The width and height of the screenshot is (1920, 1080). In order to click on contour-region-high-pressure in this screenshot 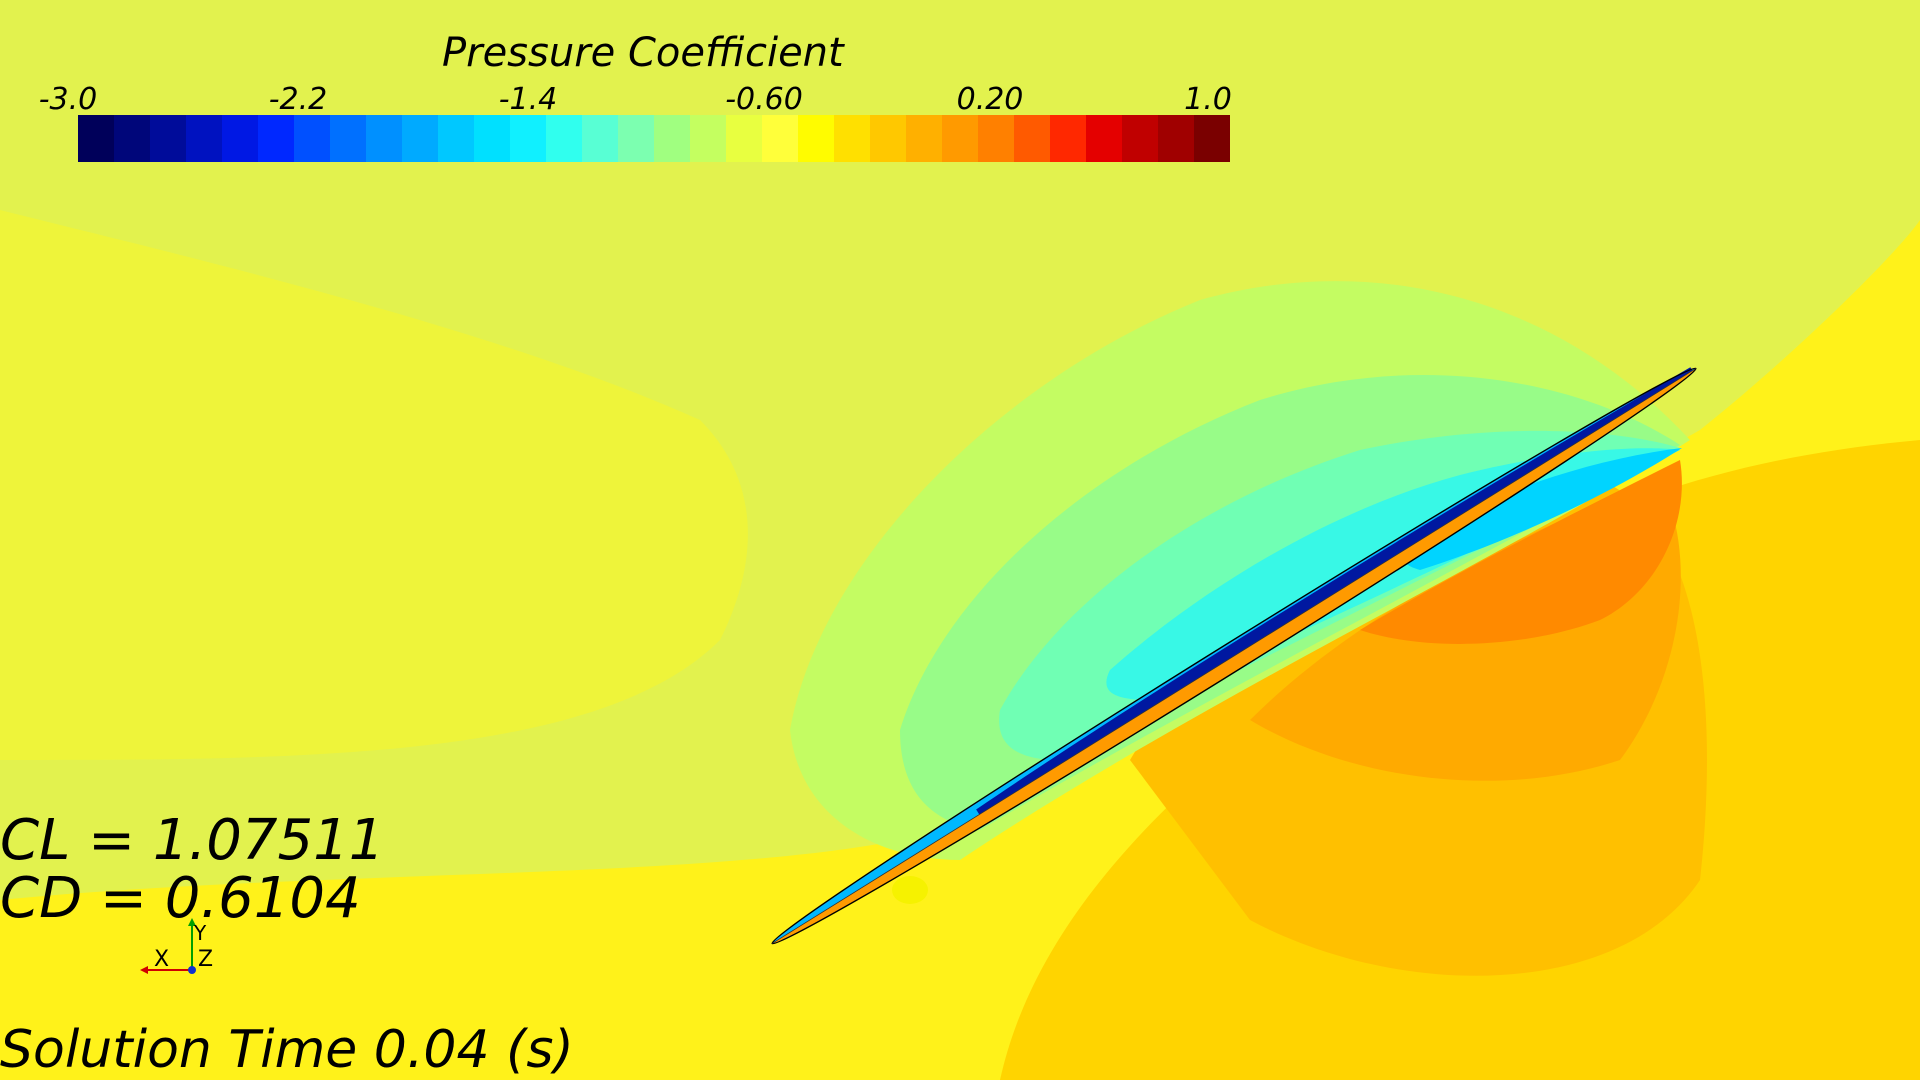, I will do `click(1521, 552)`.